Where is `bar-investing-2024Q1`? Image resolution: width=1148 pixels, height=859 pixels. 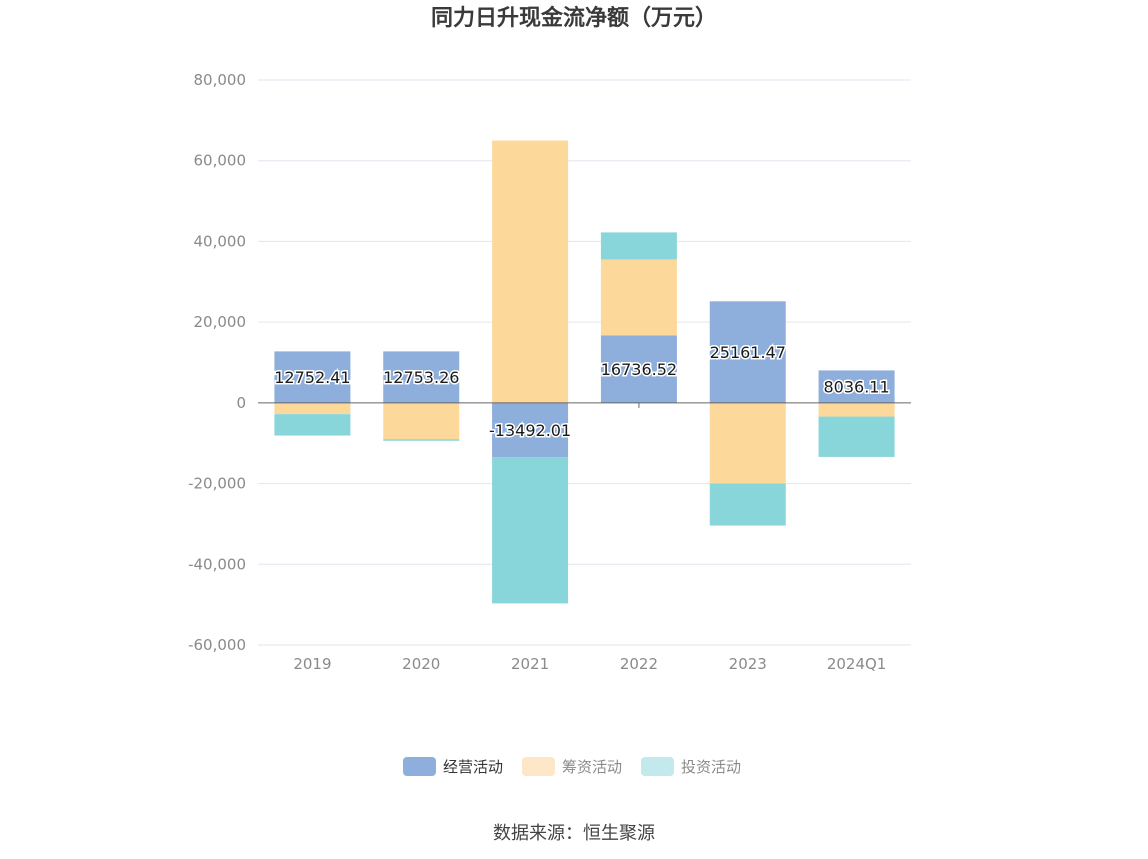
bar-investing-2024Q1 is located at coordinates (856, 436).